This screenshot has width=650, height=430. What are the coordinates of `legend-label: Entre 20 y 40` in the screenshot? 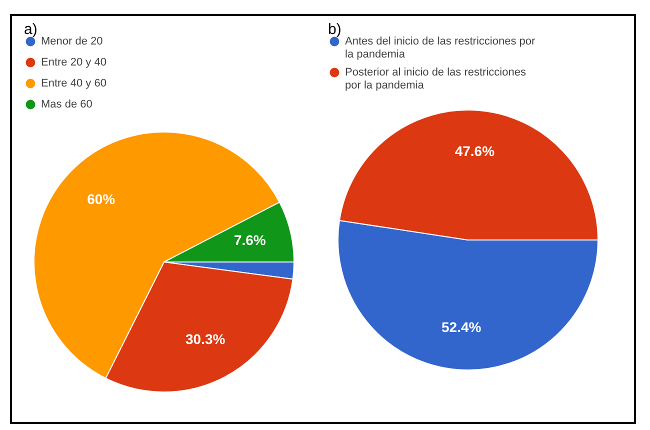 It's located at (73, 62).